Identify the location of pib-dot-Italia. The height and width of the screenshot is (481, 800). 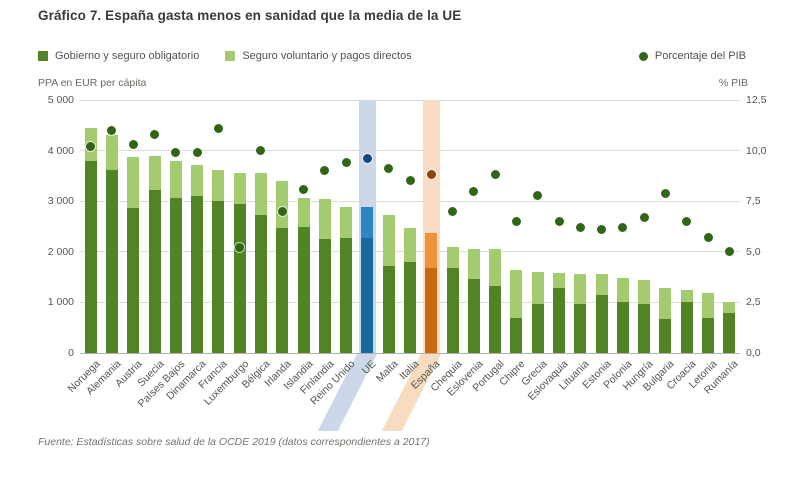
(410, 181).